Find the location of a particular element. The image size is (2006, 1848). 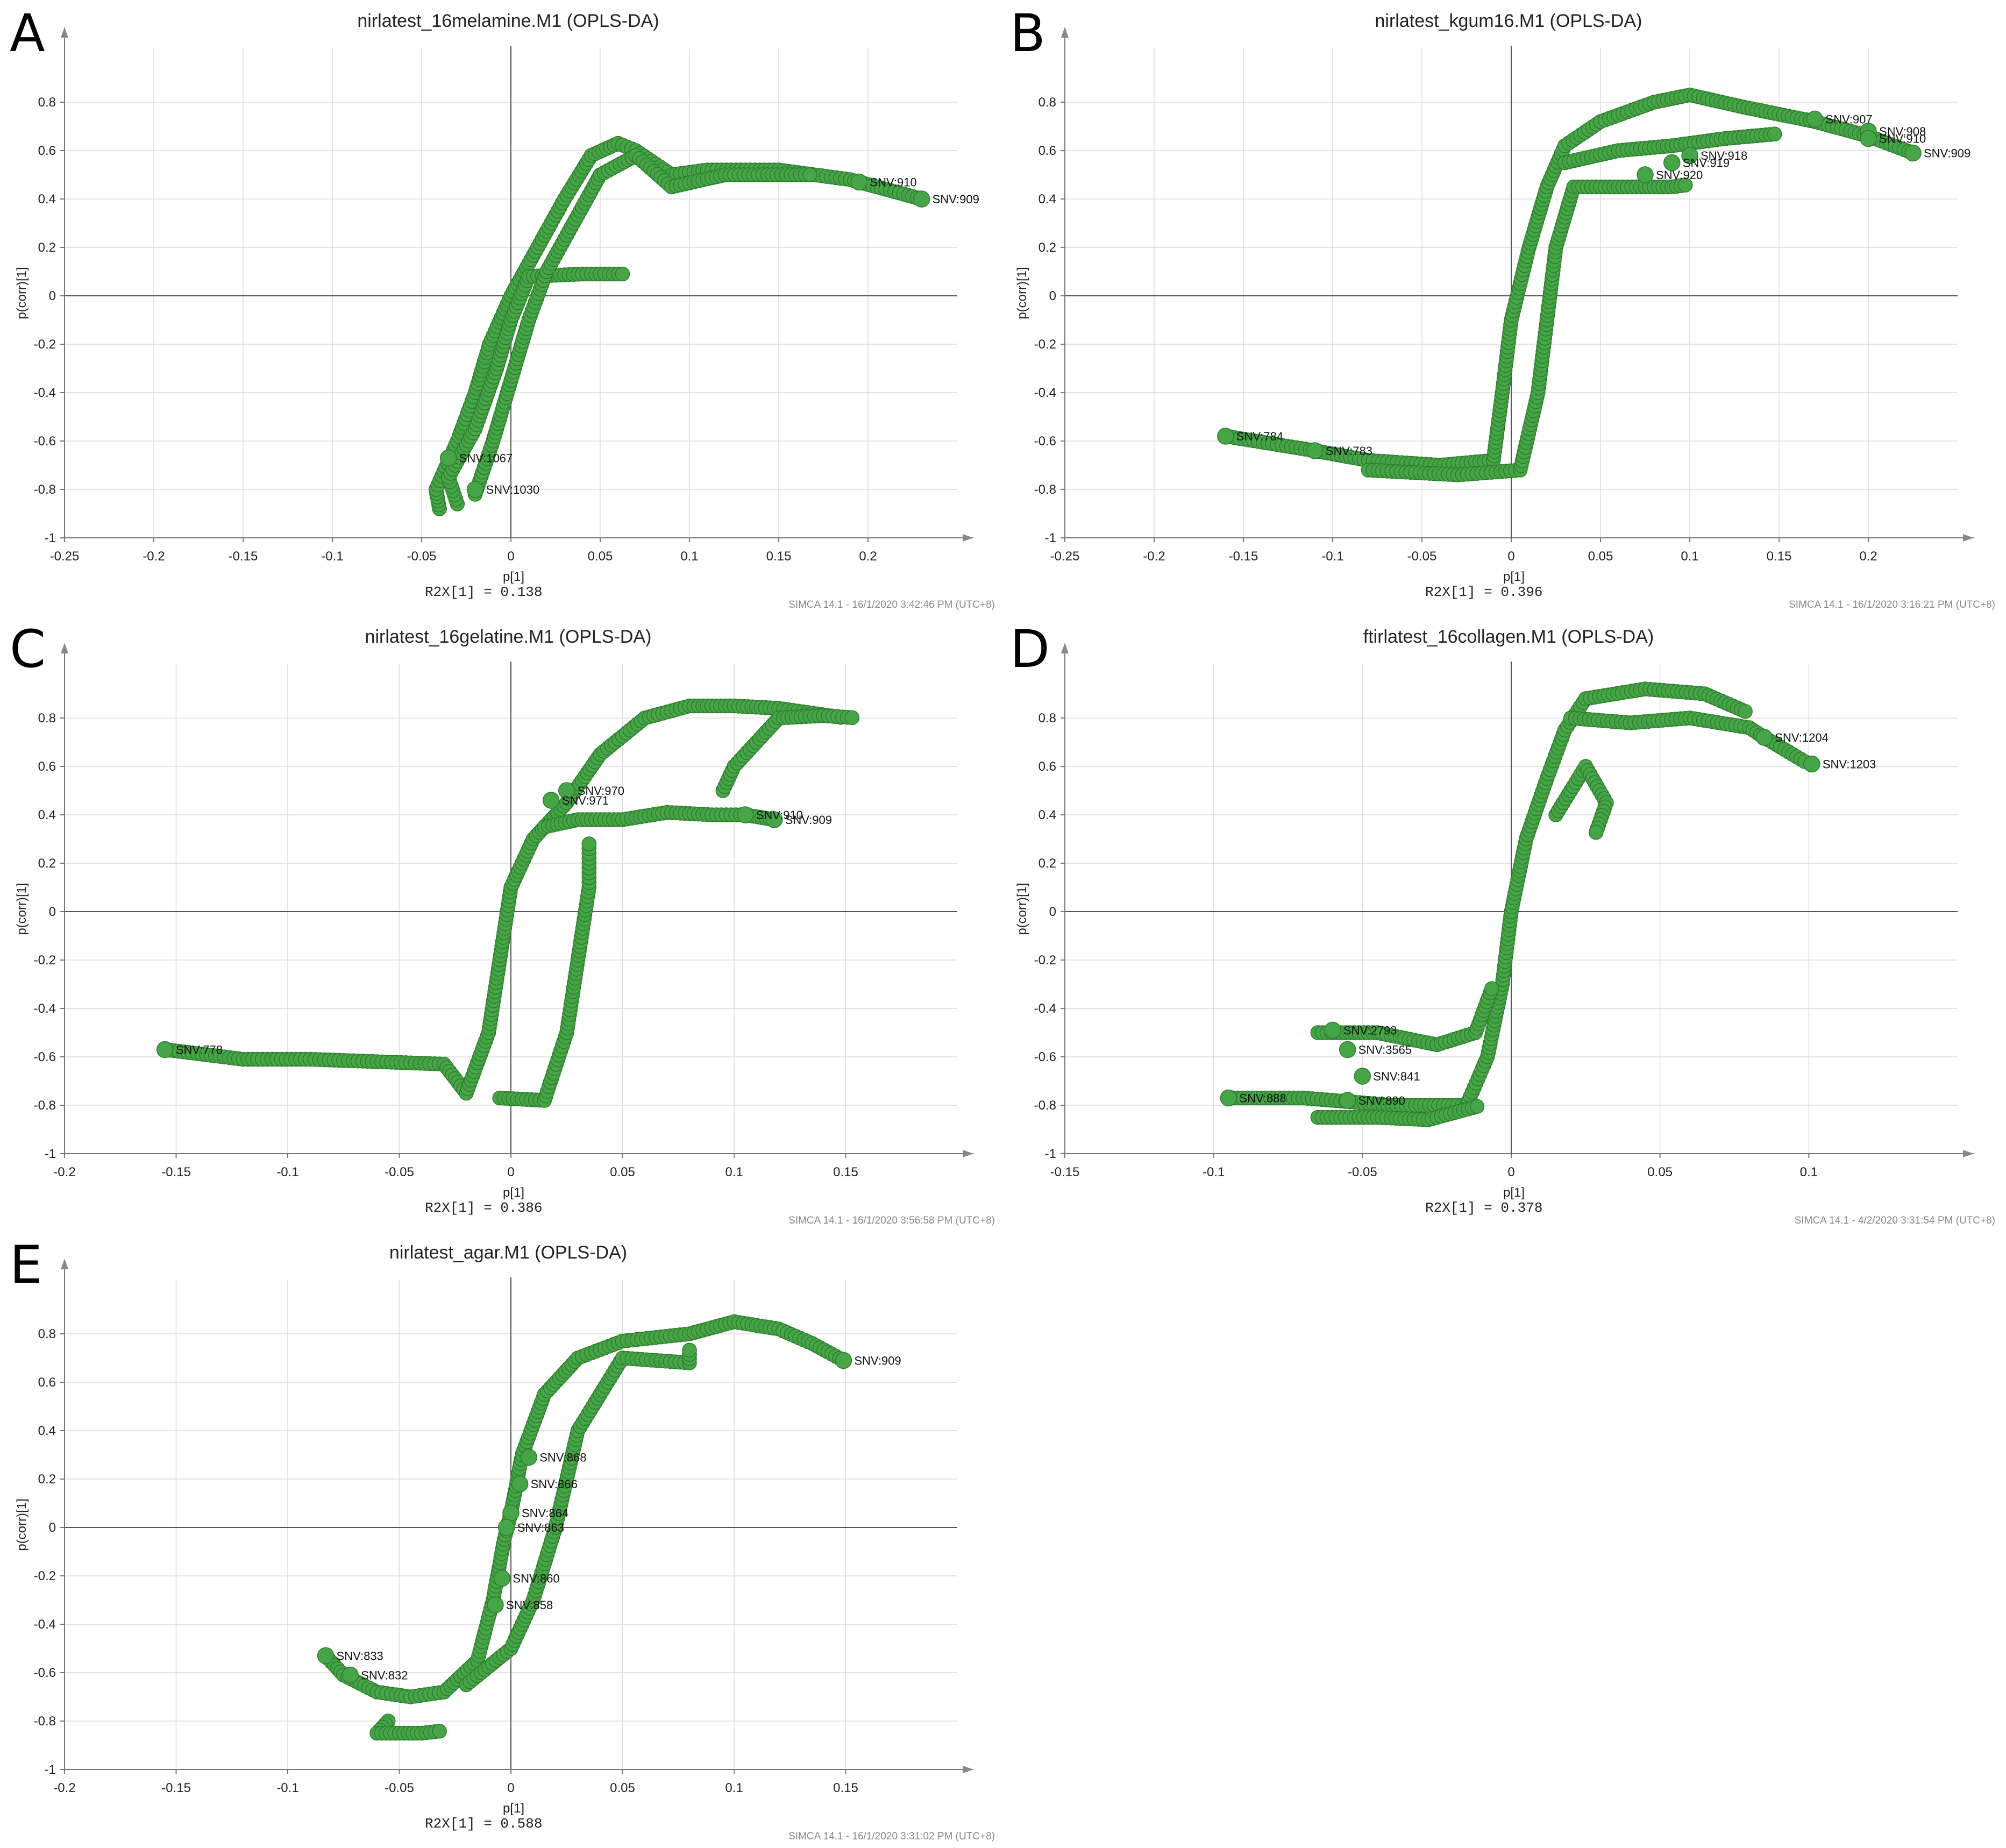

r2x-value: R2X[1] = 0.588 is located at coordinates (483, 1824).